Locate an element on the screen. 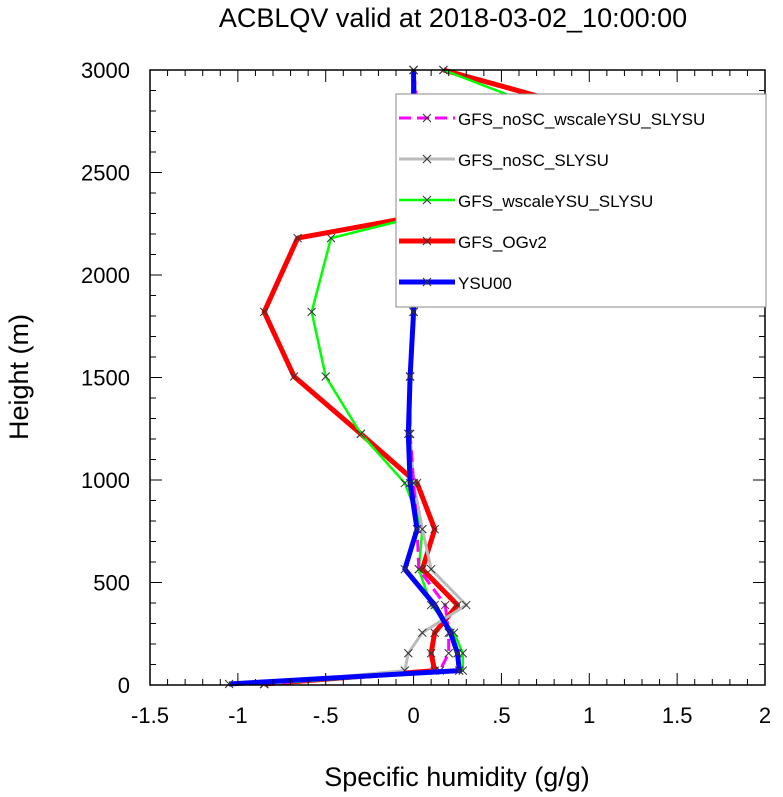 The width and height of the screenshot is (783, 797). legend-box is located at coordinates (581, 200).